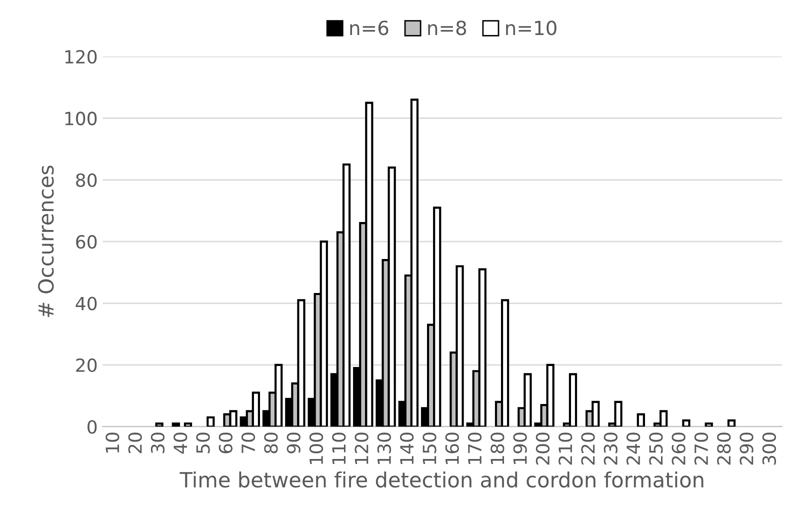 The image size is (790, 514). Describe the element at coordinates (384, 448) in the screenshot. I see `x-tick-label: 130` at that location.